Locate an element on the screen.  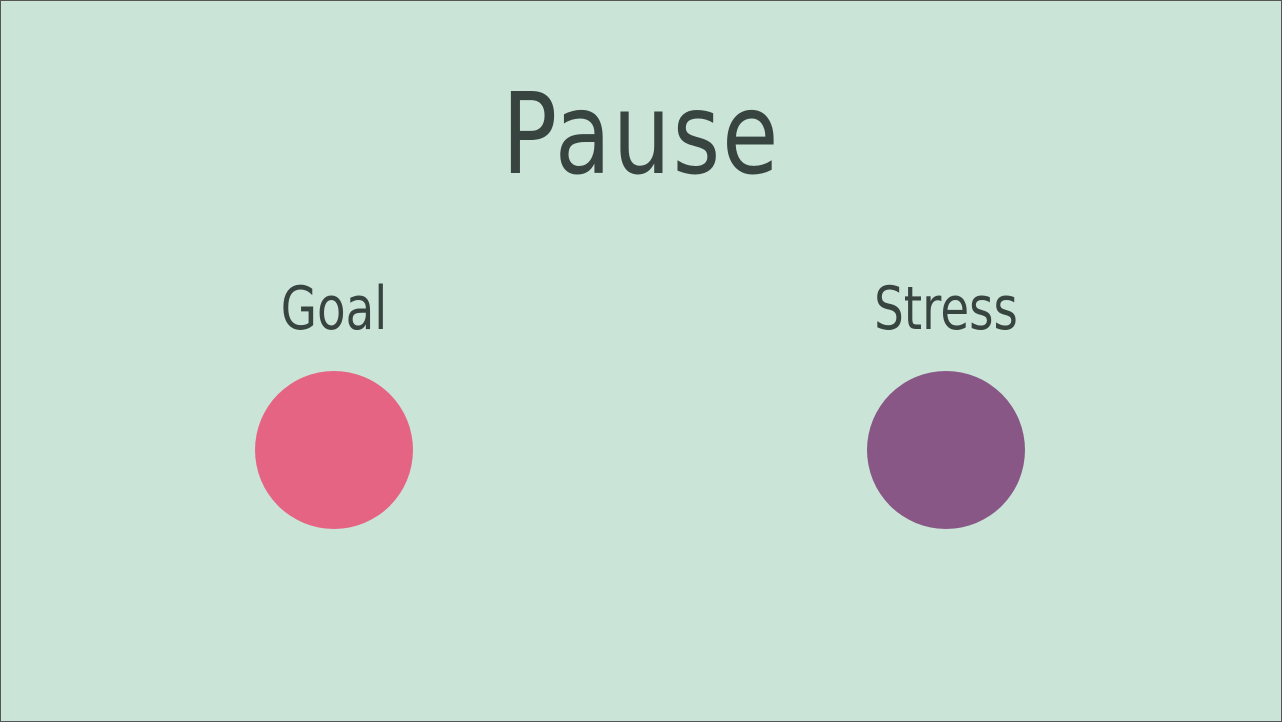
goal-label: Goal is located at coordinates (334, 309).